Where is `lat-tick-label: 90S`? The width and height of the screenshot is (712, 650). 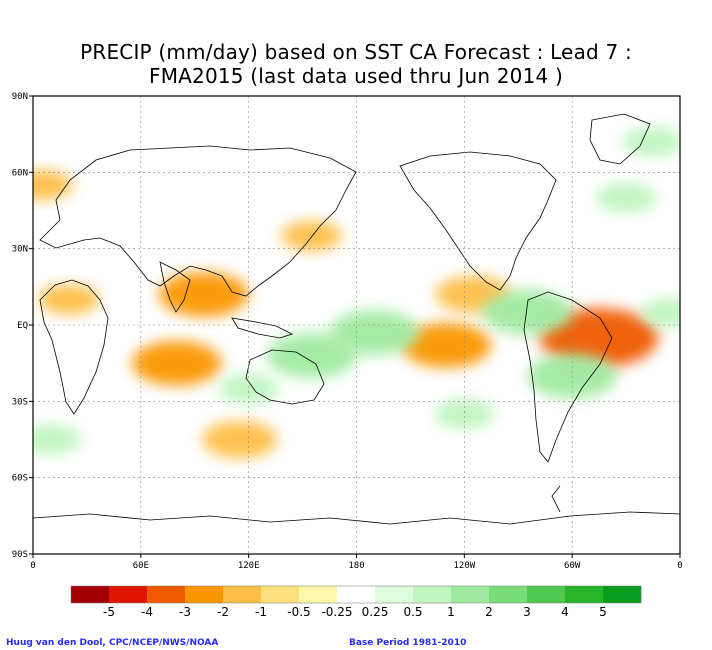 lat-tick-label: 90S is located at coordinates (20, 555).